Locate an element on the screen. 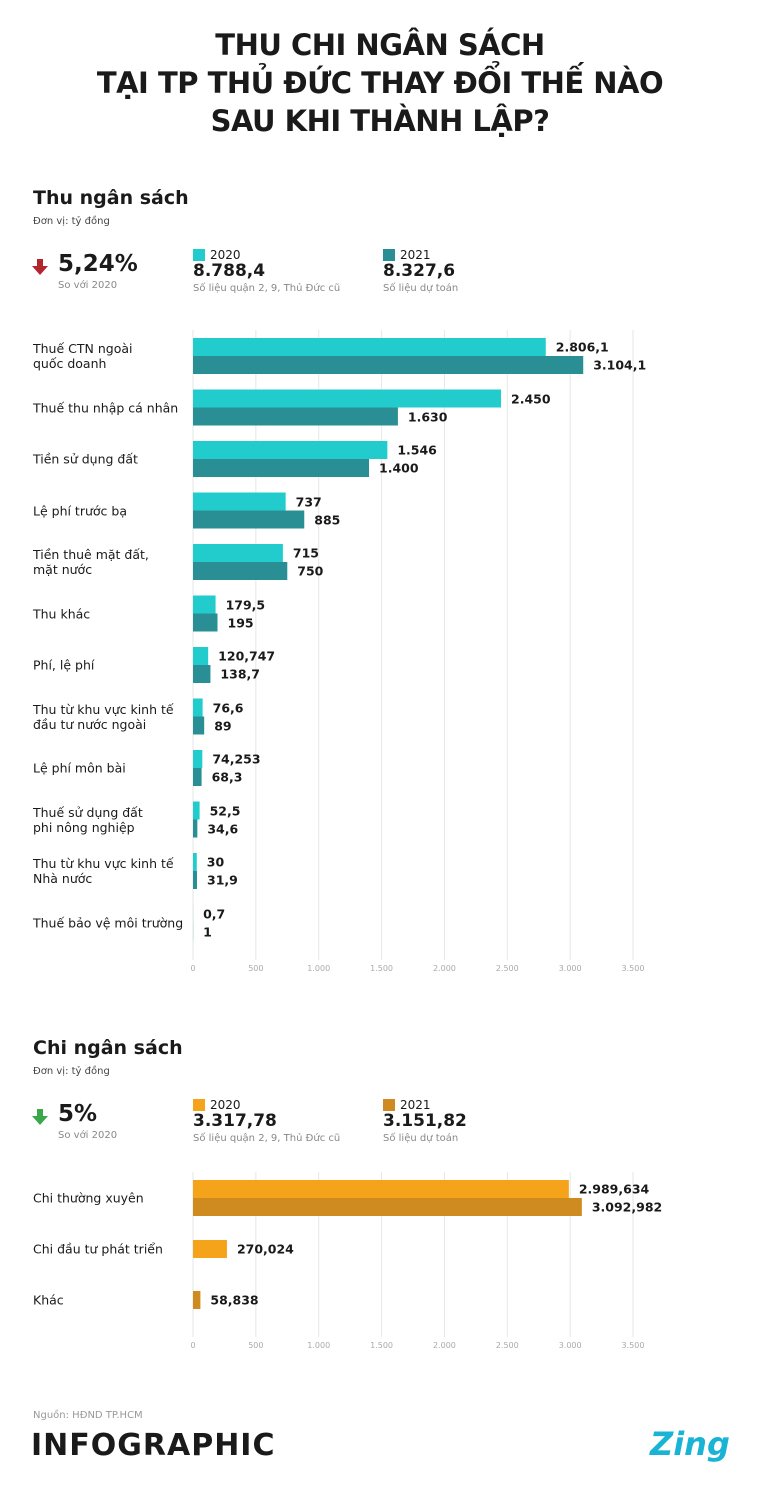  category-label: Tiền thuê mặt đất, mặt nước is located at coordinates (91, 562).